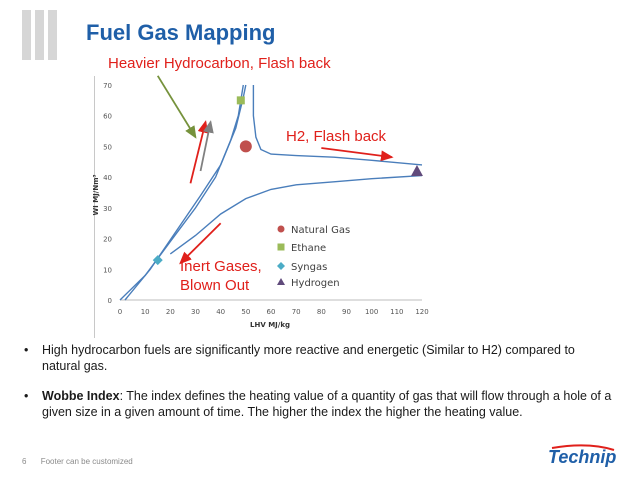 This screenshot has width=638, height=478. Describe the element at coordinates (321, 312) in the screenshot. I see `x-tick-label: 80` at that location.